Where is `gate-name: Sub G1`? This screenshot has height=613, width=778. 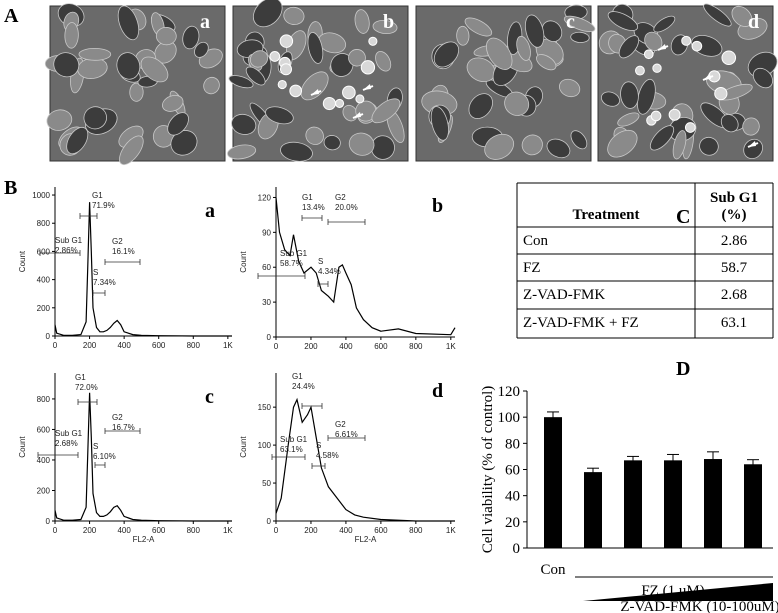
gate-name: Sub G1 is located at coordinates (69, 433).